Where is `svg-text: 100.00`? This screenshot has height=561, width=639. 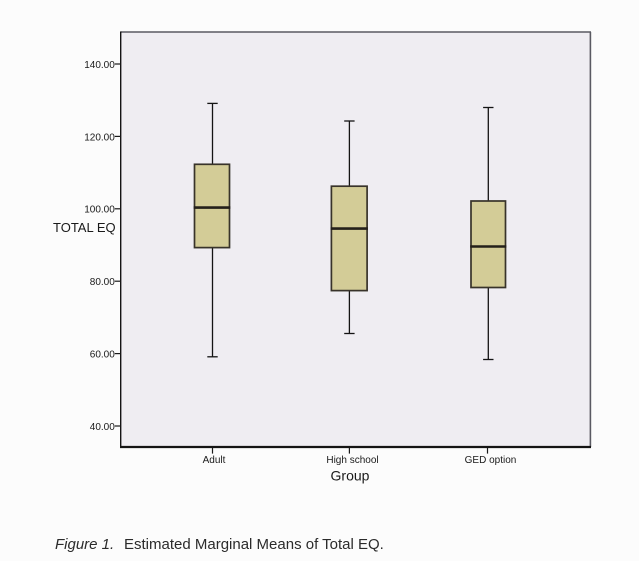 svg-text: 100.00 is located at coordinates (99, 210).